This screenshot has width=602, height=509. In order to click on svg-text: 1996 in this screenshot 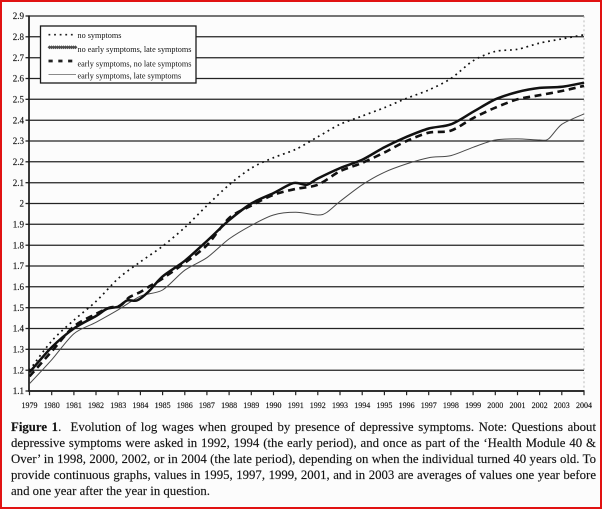, I will do `click(407, 405)`.